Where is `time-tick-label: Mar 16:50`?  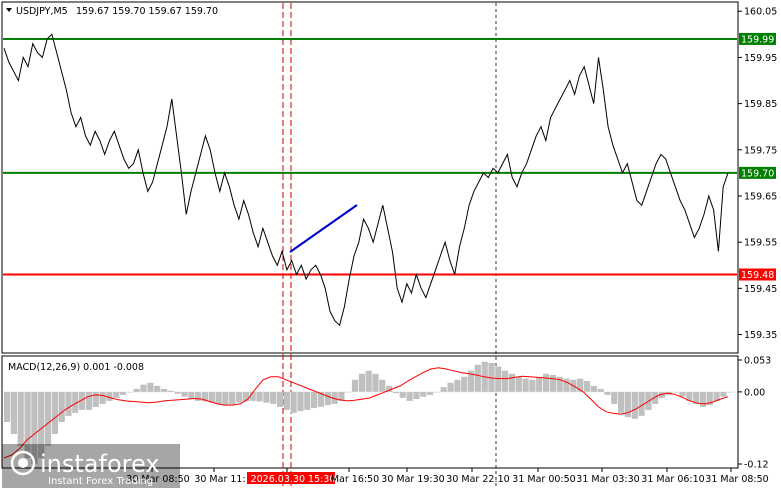
time-tick-label: Mar 16:50 is located at coordinates (355, 479).